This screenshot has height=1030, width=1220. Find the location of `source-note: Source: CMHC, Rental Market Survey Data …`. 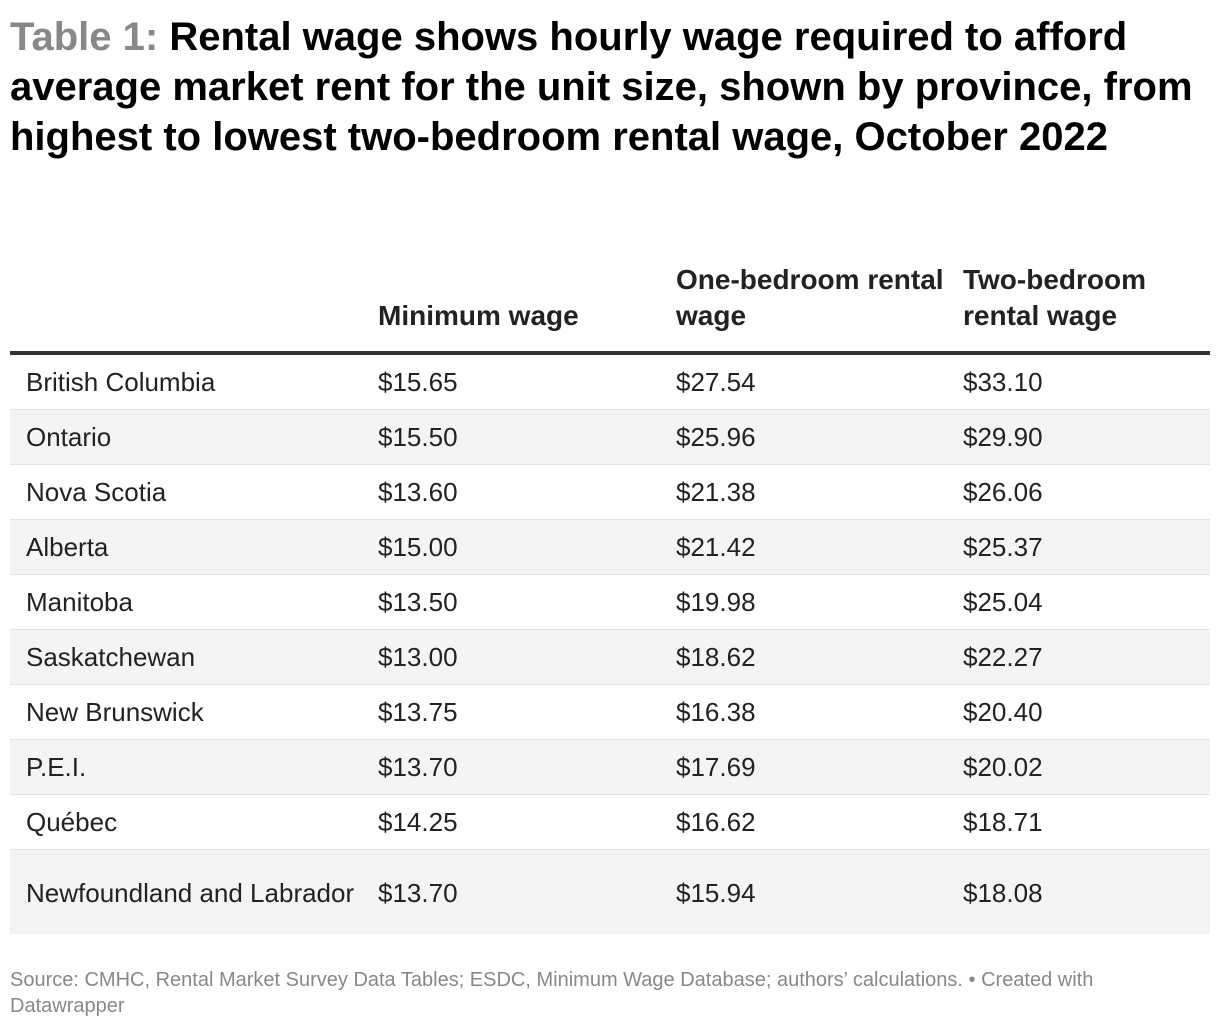

source-note: Source: CMHC, Rental Market Survey Data … is located at coordinates (552, 993).